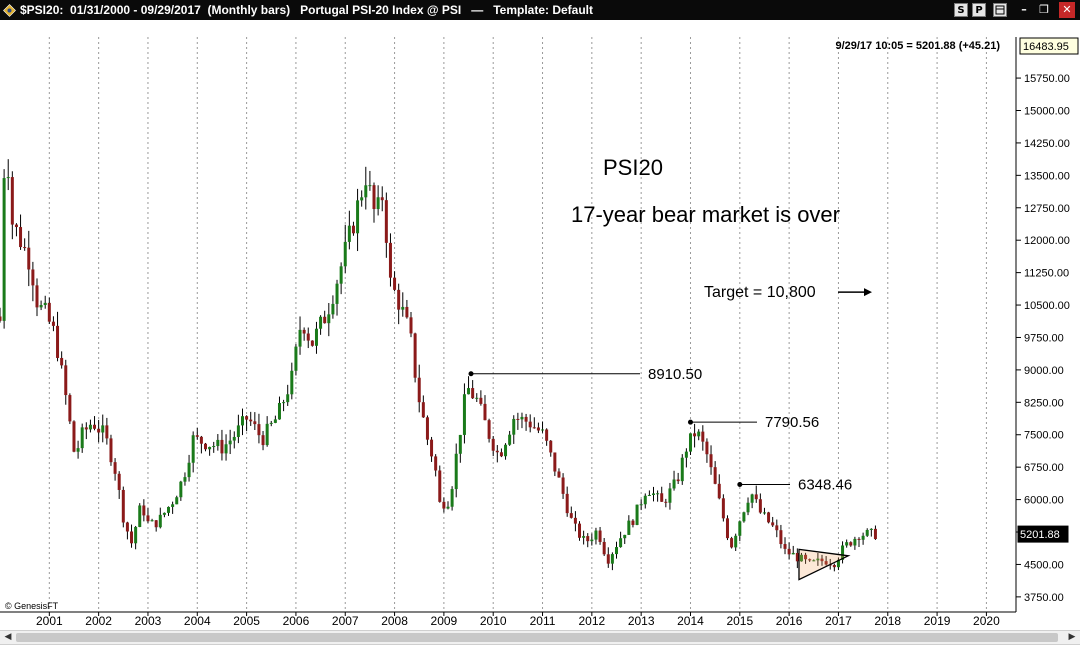 This screenshot has width=1080, height=653. I want to click on horizontal-scrollbar: ◀ ▶, so click(540, 637).